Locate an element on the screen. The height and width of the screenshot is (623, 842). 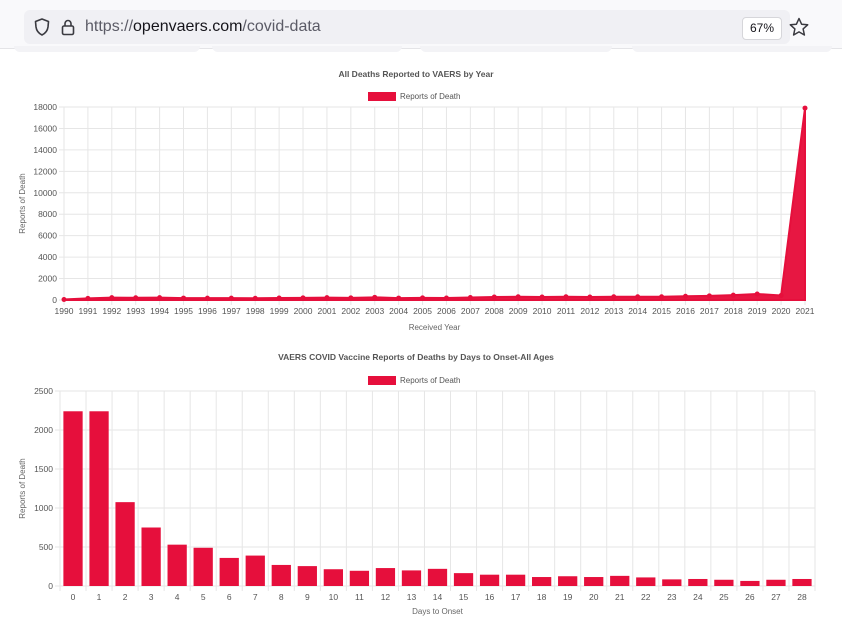
y-tick-label: 4000 is located at coordinates (47, 257).